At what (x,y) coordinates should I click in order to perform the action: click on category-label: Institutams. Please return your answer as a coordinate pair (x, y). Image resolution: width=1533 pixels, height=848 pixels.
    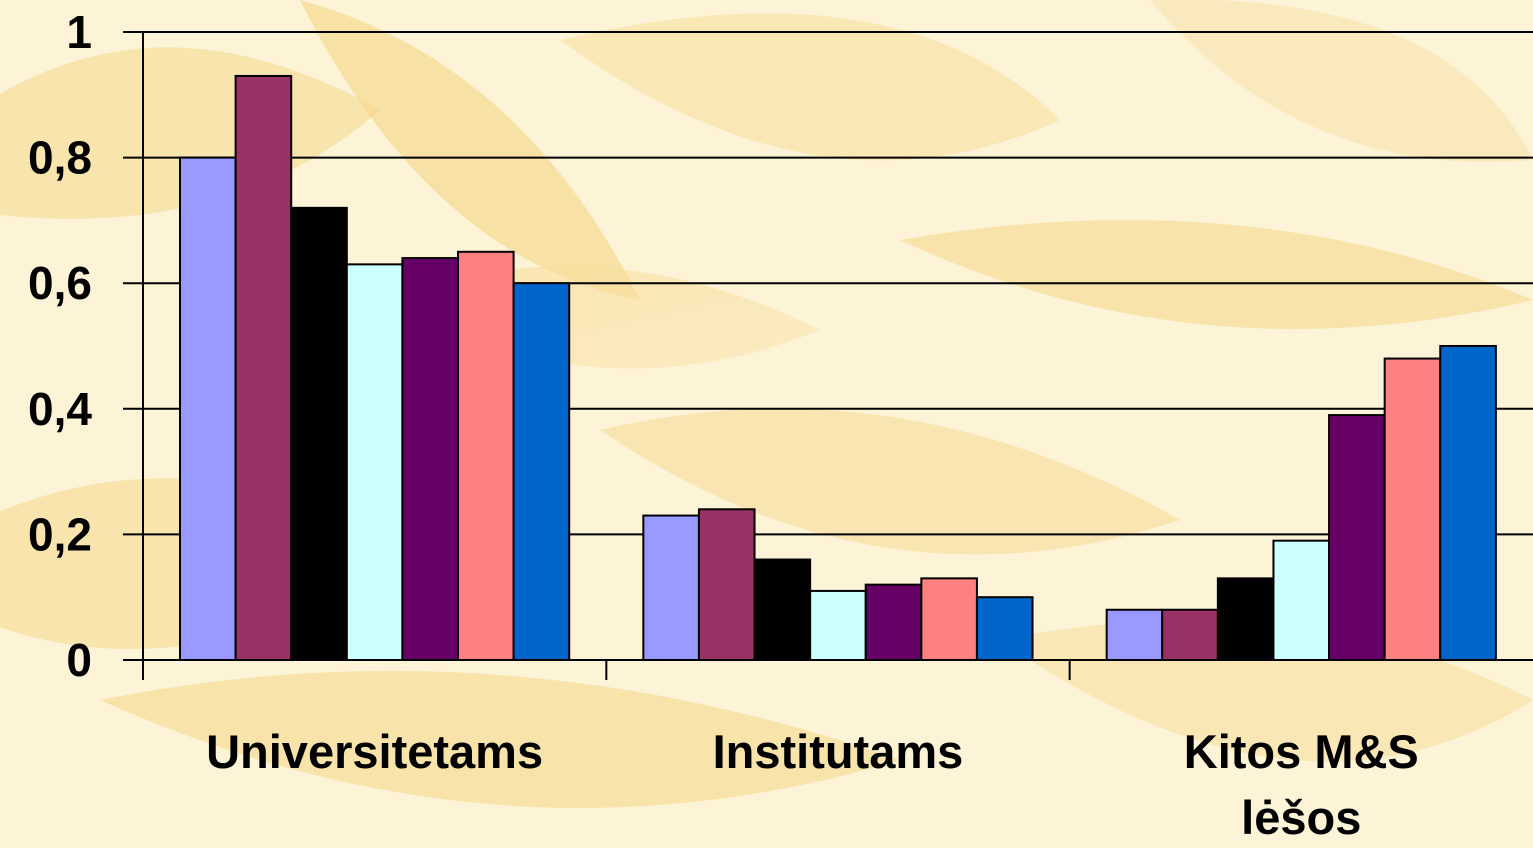
    Looking at the image, I should click on (838, 751).